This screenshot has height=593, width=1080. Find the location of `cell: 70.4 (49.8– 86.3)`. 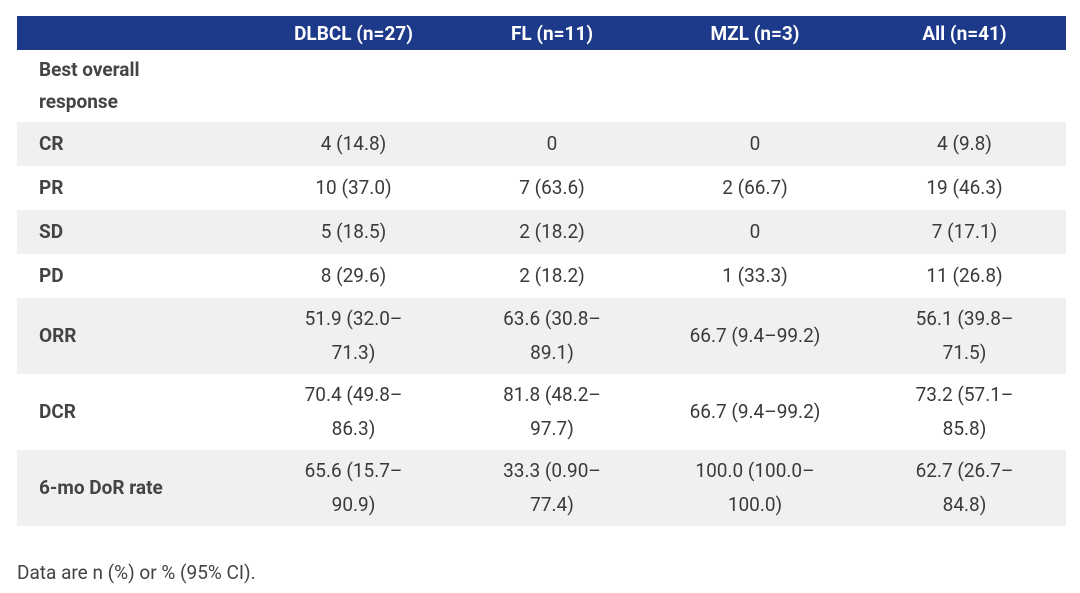

cell: 70.4 (49.8– 86.3) is located at coordinates (353, 411).